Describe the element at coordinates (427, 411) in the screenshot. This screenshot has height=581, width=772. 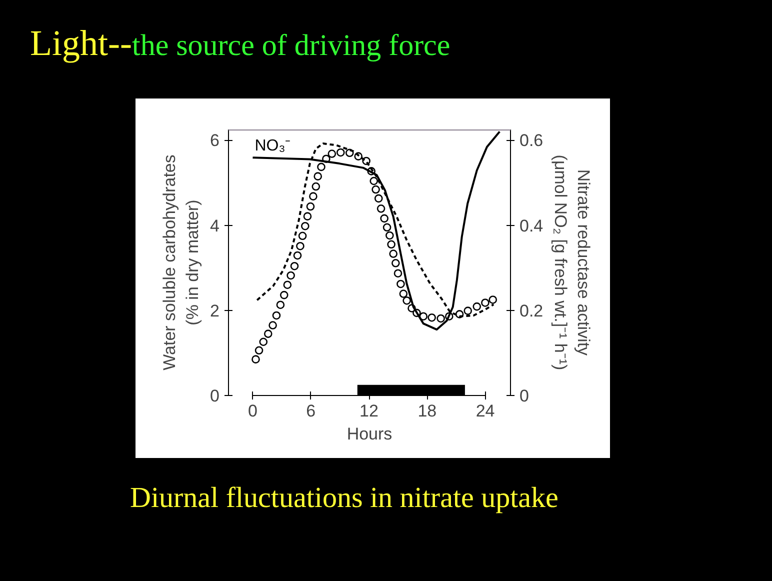
I see `x-tick-label: 18` at that location.